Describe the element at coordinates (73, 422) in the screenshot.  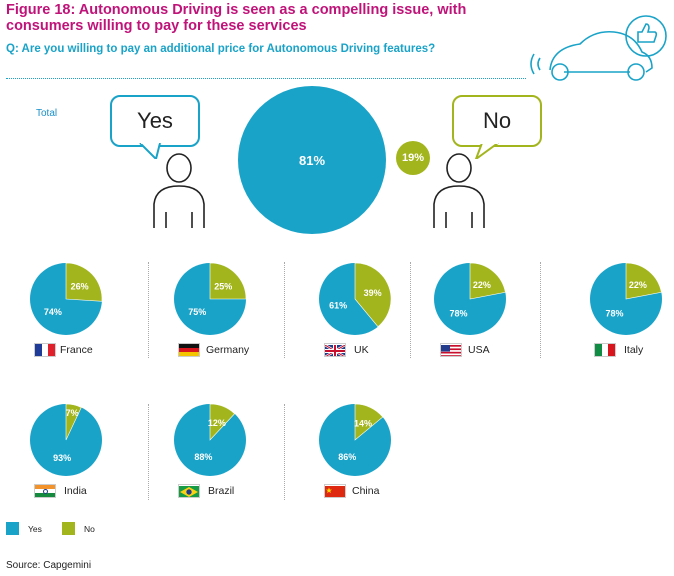
I see `pie-no-slice-india` at that location.